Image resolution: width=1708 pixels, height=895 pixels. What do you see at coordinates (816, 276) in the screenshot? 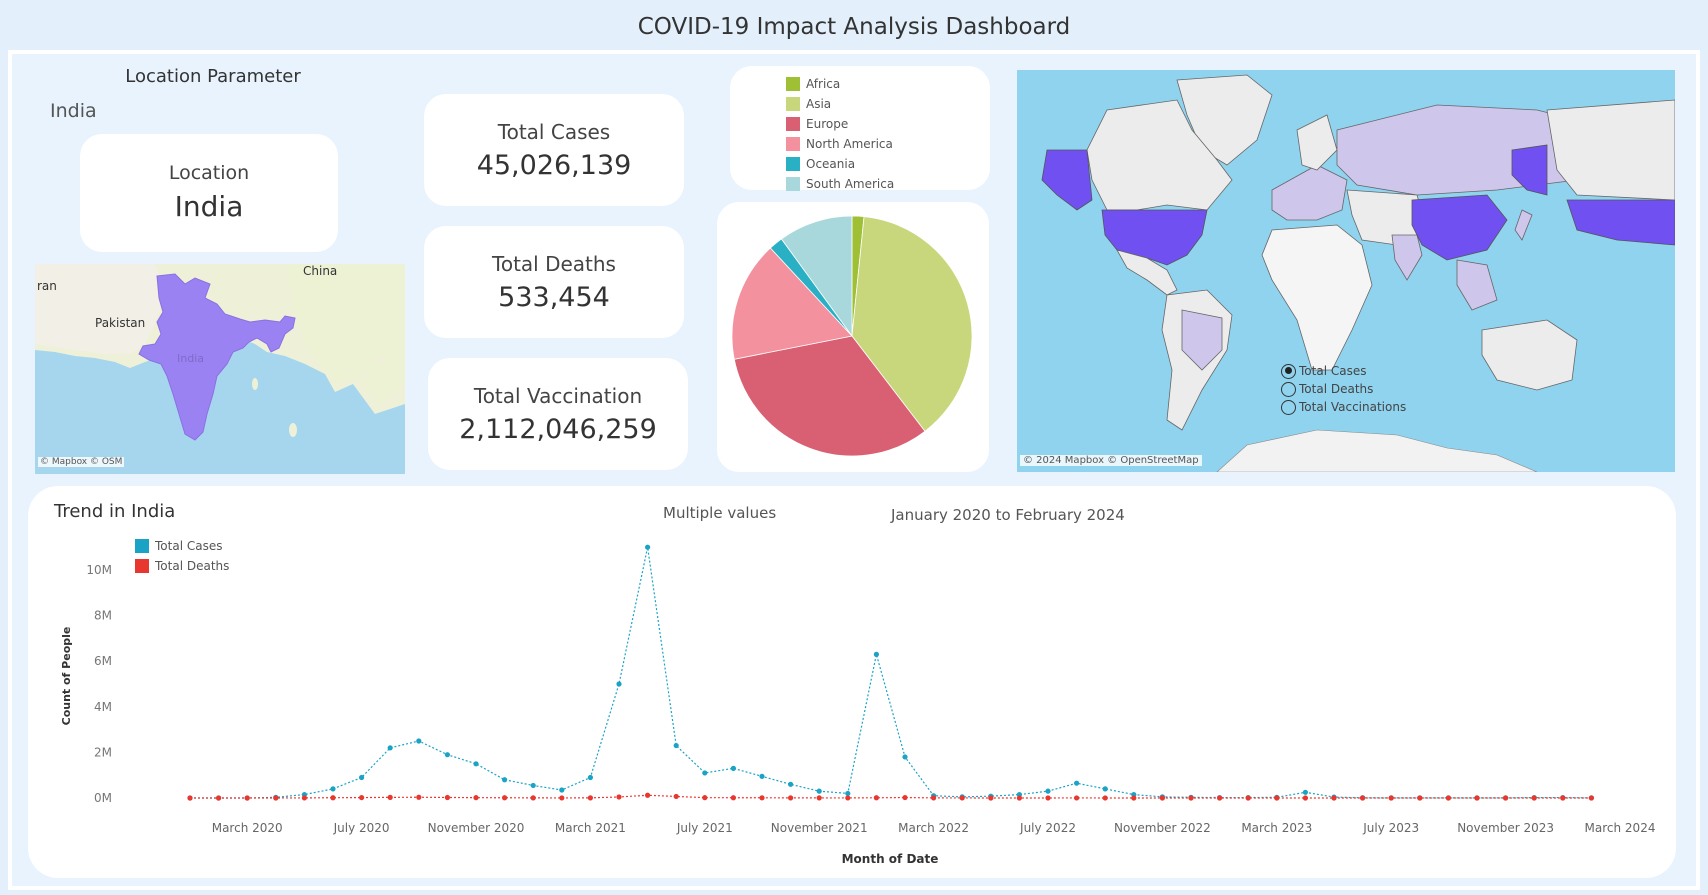
I see `pie-slice-south-america` at bounding box center [816, 276].